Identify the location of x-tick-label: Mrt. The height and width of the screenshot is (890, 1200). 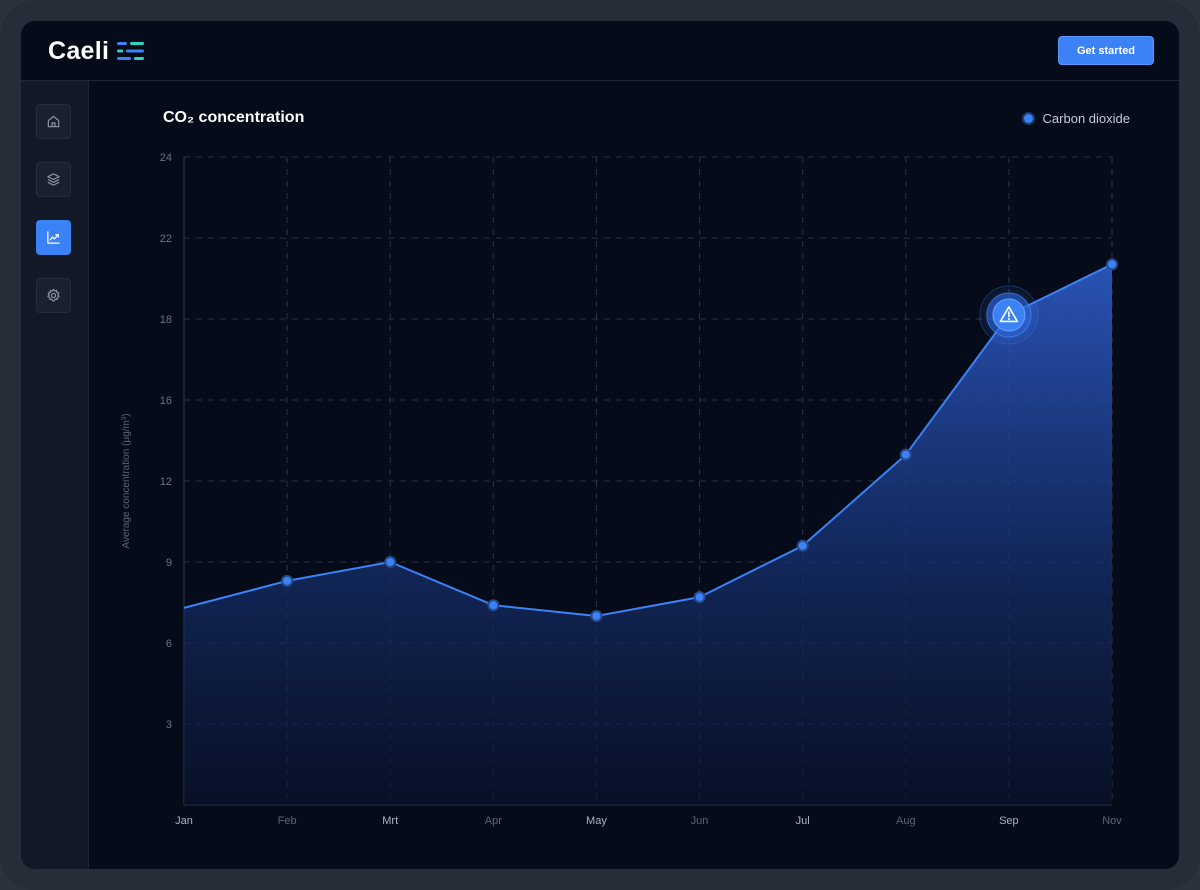
(390, 821).